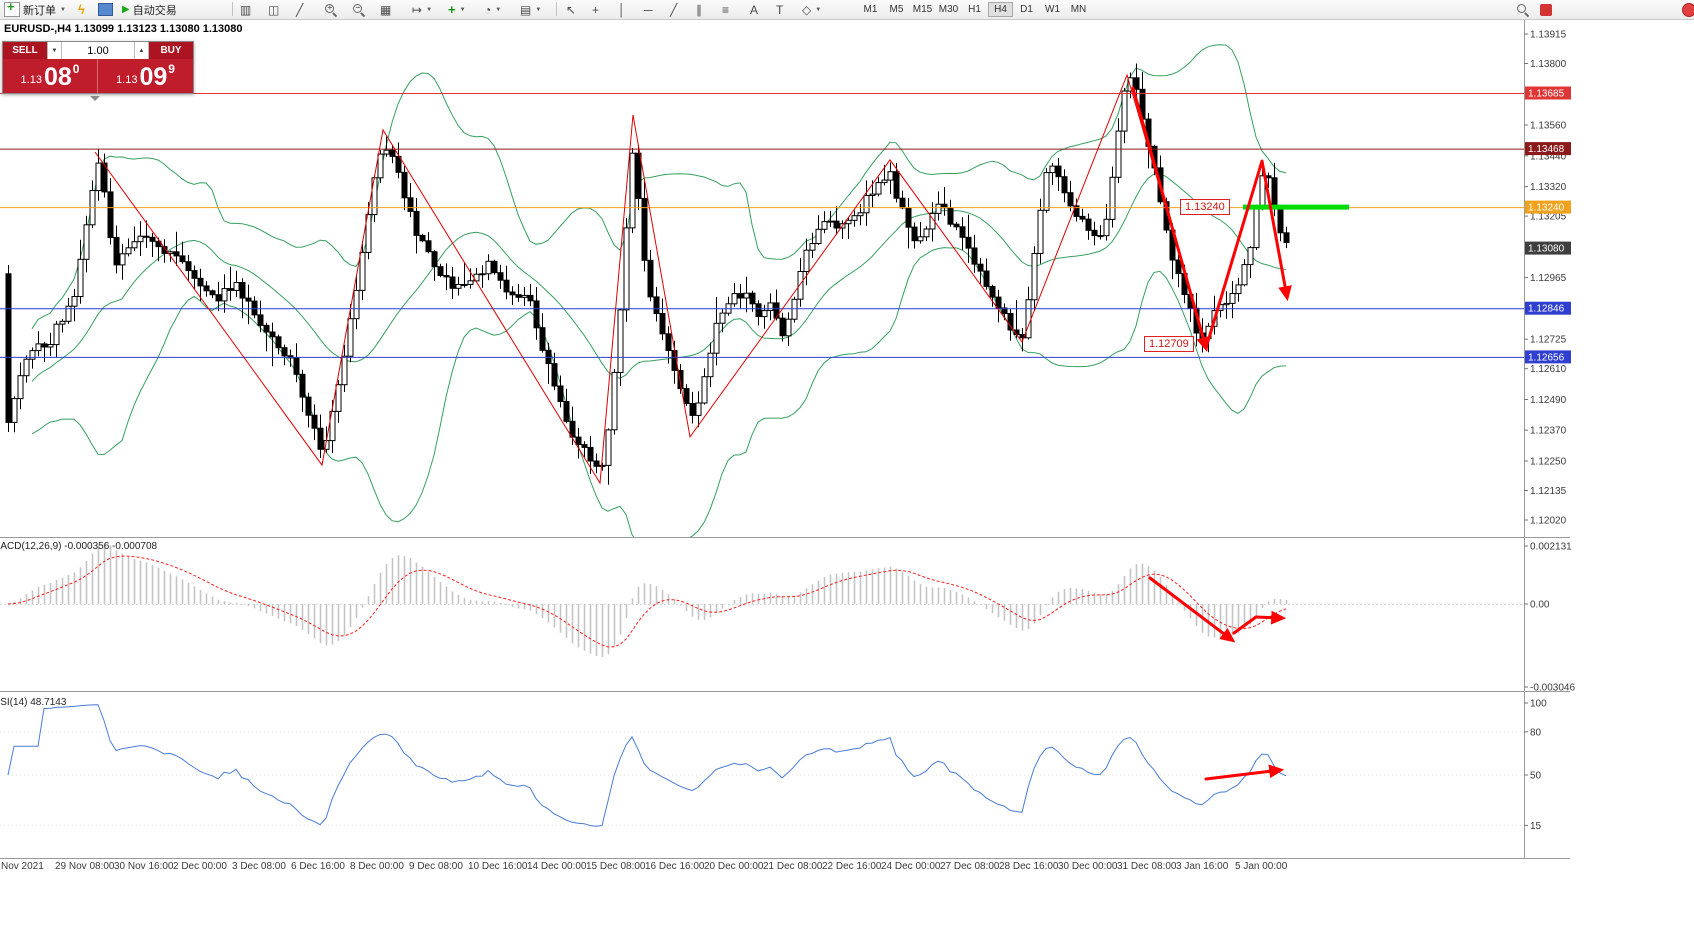 Image resolution: width=1694 pixels, height=946 pixels. I want to click on timeframe-h1-button: H1, so click(974, 9).